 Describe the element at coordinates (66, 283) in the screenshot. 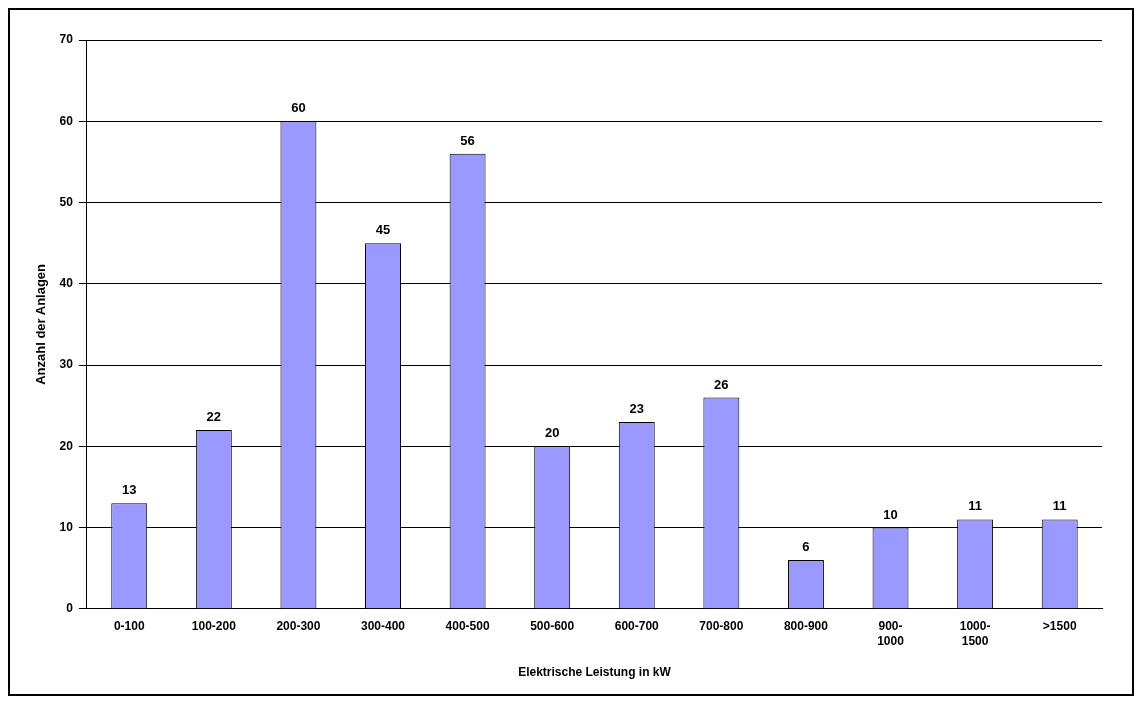

I see `y-tick-label: 40` at that location.